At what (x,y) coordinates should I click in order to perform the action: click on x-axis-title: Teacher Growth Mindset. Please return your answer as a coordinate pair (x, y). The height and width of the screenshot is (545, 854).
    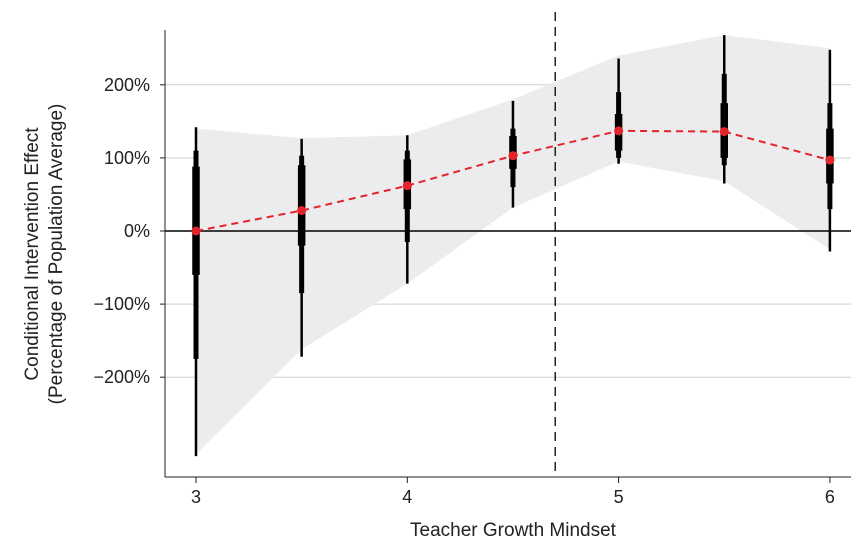
    Looking at the image, I should click on (513, 530).